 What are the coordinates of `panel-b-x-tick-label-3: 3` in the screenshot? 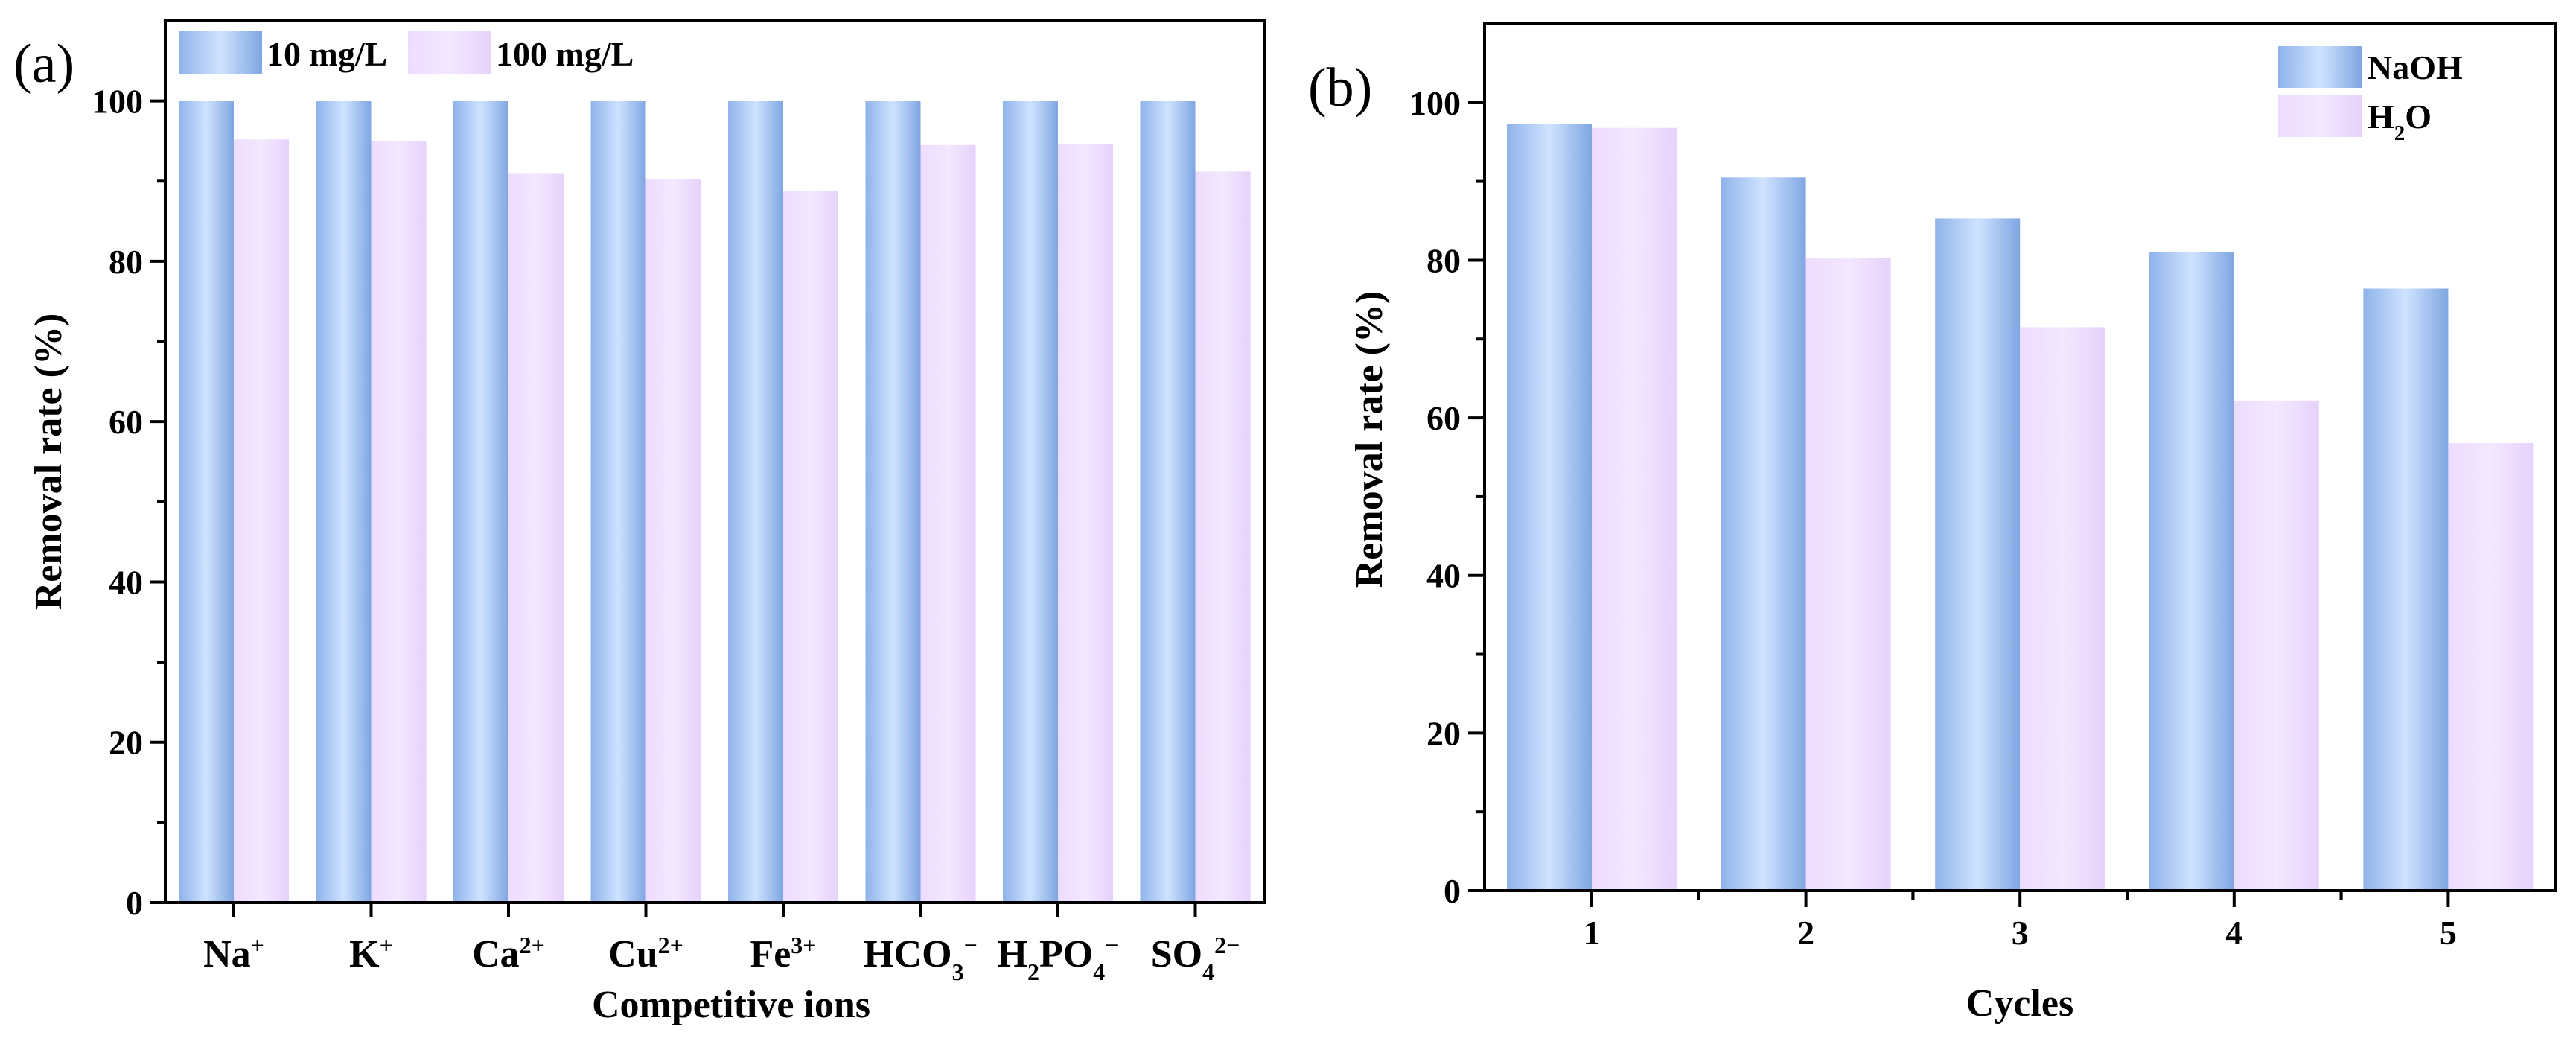 It's located at (2020, 933).